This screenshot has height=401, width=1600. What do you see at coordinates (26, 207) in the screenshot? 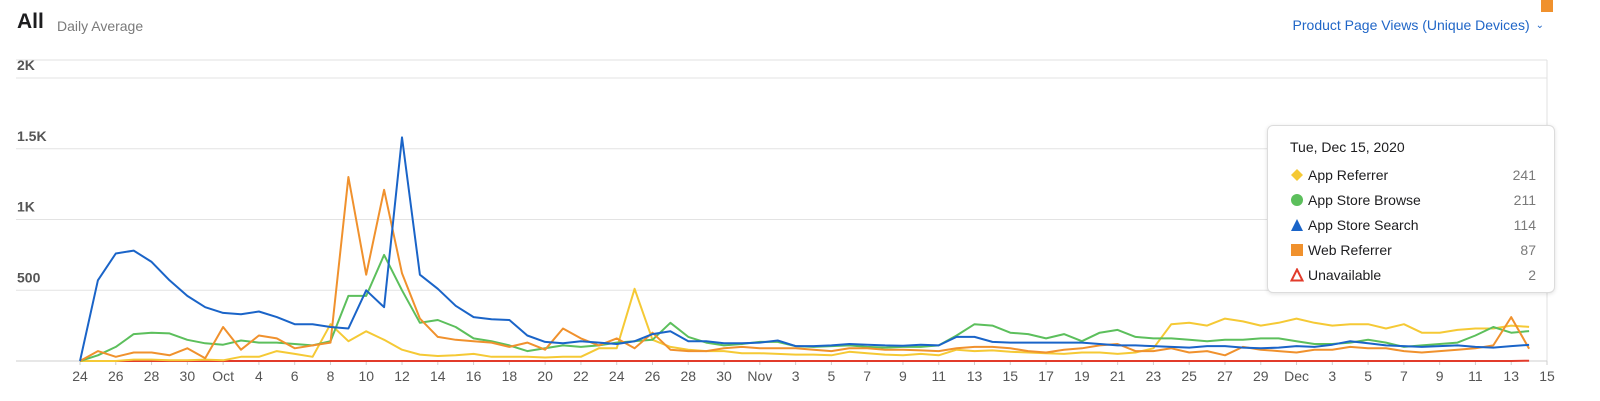
I see `y-tick-label: 1K` at bounding box center [26, 207].